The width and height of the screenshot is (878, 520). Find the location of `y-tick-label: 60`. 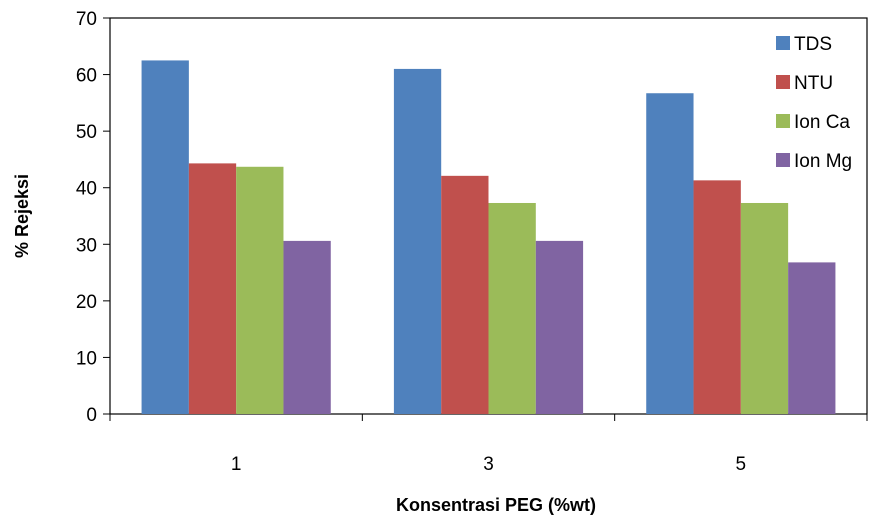

y-tick-label: 60 is located at coordinates (86, 76).